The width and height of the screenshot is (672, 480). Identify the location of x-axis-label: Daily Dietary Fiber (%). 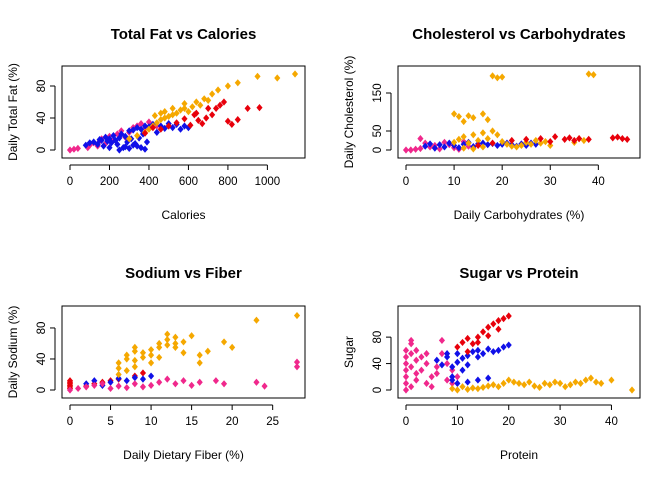
(183, 455).